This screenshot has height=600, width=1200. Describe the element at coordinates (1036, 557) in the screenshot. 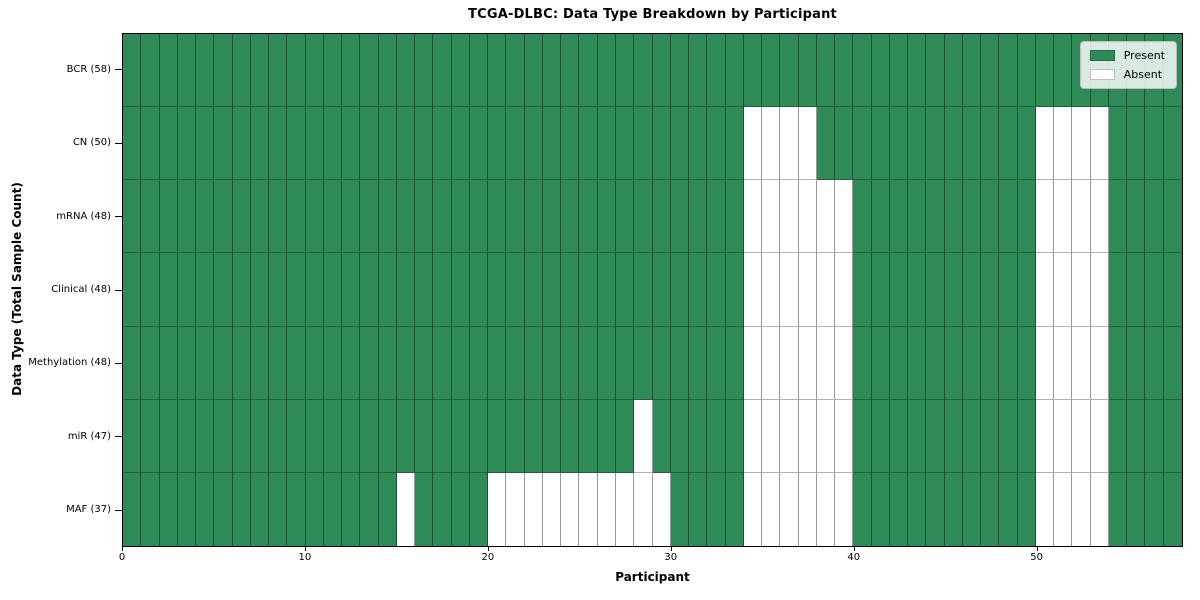

I see `x-tick-label: 50` at that location.